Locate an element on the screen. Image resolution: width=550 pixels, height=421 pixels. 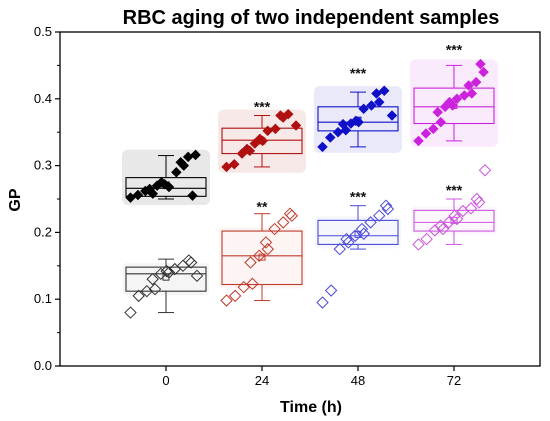
y-tick-label: 0.4 is located at coordinates (43, 98).